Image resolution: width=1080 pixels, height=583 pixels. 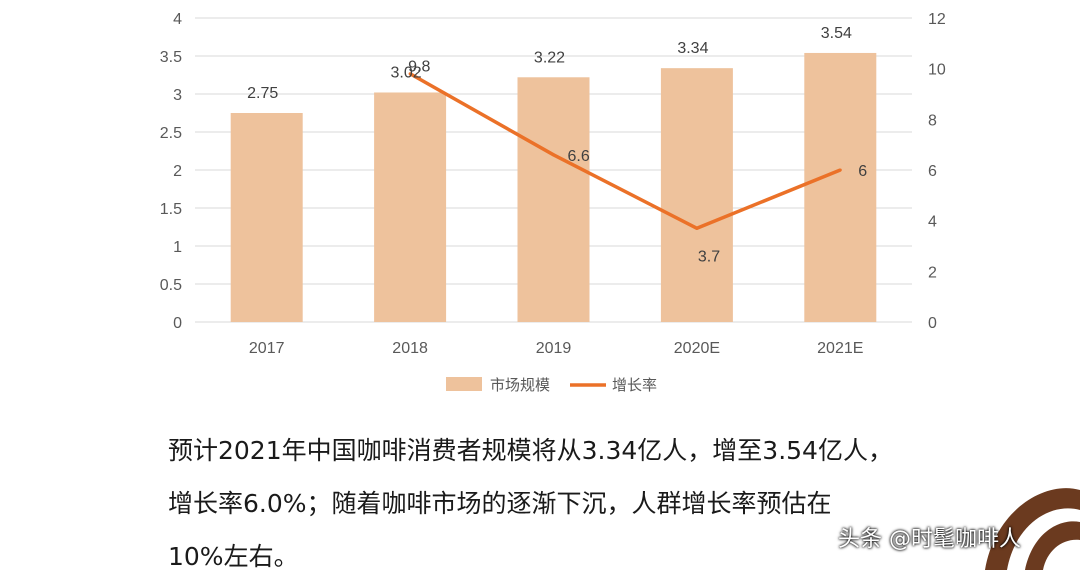 What do you see at coordinates (171, 133) in the screenshot?
I see `left-tick-label: 2.5` at bounding box center [171, 133].